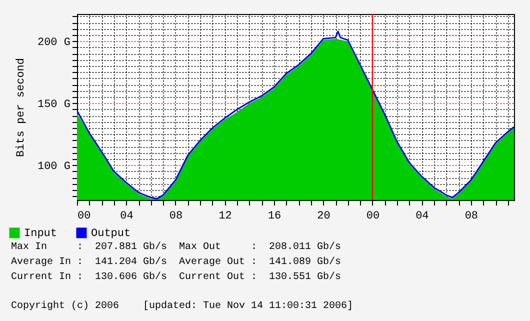  I want to click on legend-label: Input, so click(41, 234).